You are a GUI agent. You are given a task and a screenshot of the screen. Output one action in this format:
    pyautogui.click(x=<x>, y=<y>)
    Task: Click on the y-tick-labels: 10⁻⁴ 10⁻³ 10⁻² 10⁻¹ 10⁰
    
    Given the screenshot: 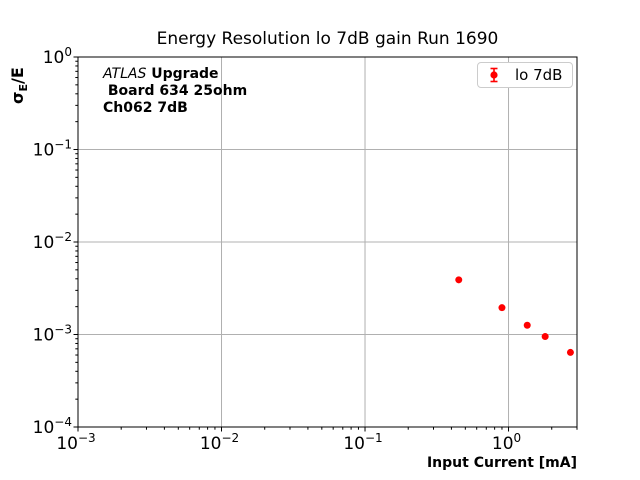 What is the action you would take?
    pyautogui.click(x=52, y=241)
    